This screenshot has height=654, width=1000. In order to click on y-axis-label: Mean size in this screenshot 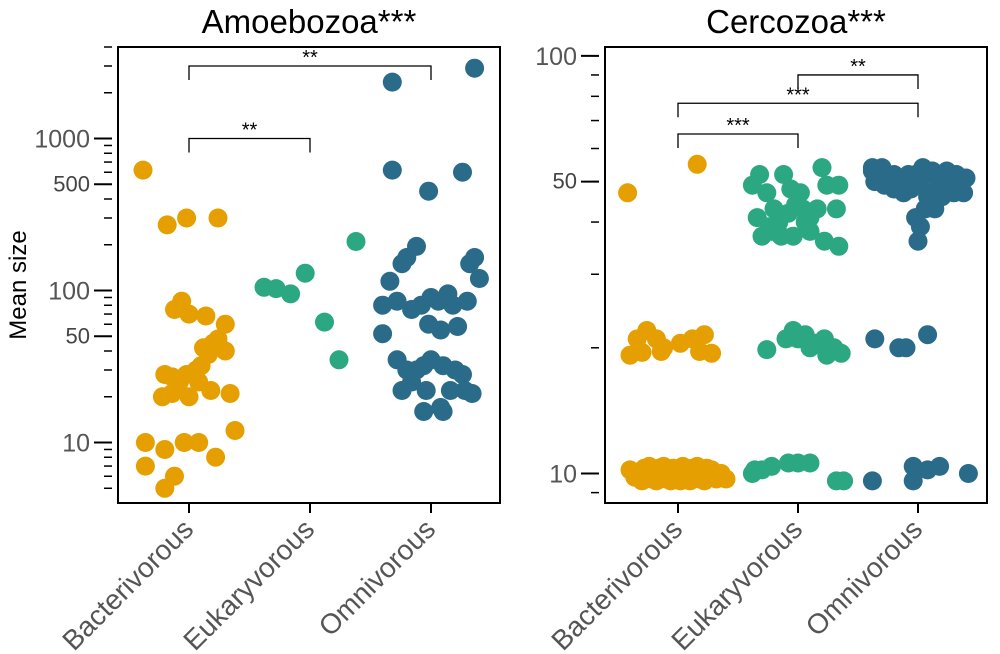, I will do `click(18, 284)`.